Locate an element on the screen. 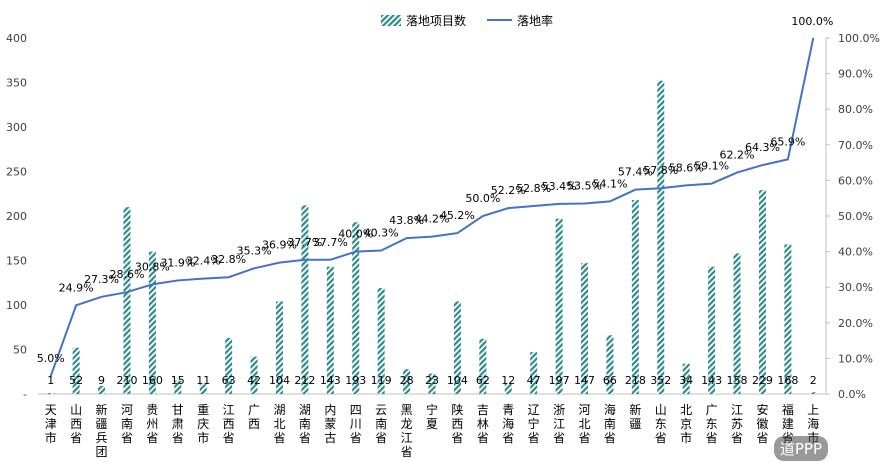  line-data-label: 36.9% is located at coordinates (279, 245).